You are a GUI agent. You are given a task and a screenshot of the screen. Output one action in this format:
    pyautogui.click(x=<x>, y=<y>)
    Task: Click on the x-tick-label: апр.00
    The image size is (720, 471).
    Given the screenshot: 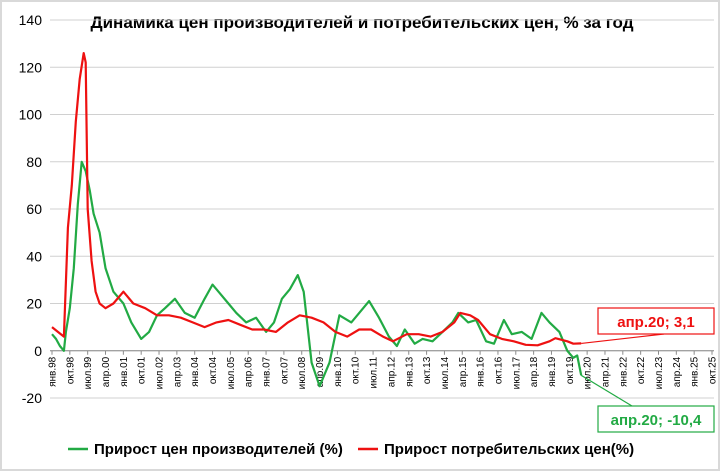 What is the action you would take?
    pyautogui.click(x=106, y=371)
    